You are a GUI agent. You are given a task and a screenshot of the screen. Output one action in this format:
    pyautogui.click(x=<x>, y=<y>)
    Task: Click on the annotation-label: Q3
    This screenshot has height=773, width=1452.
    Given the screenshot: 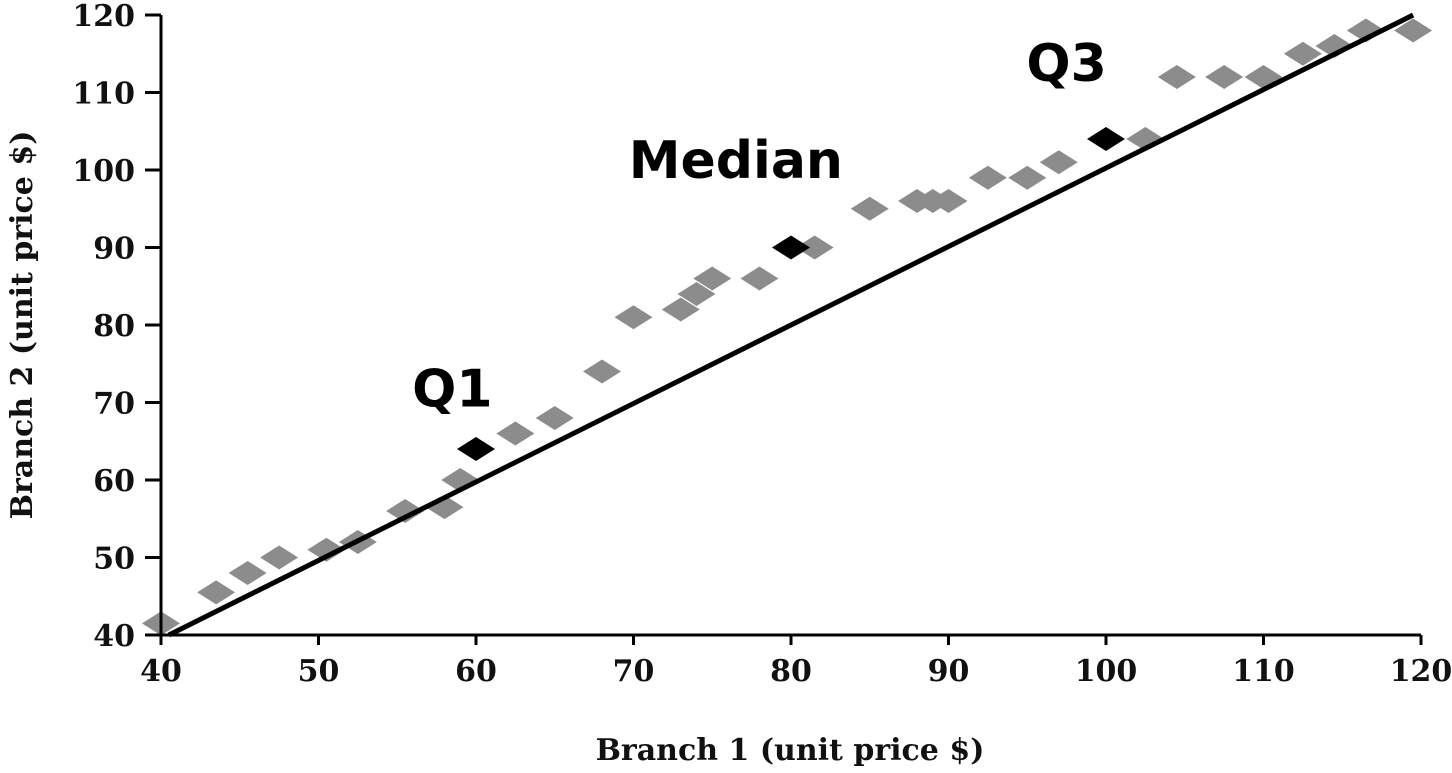 What is the action you would take?
    pyautogui.click(x=1066, y=64)
    